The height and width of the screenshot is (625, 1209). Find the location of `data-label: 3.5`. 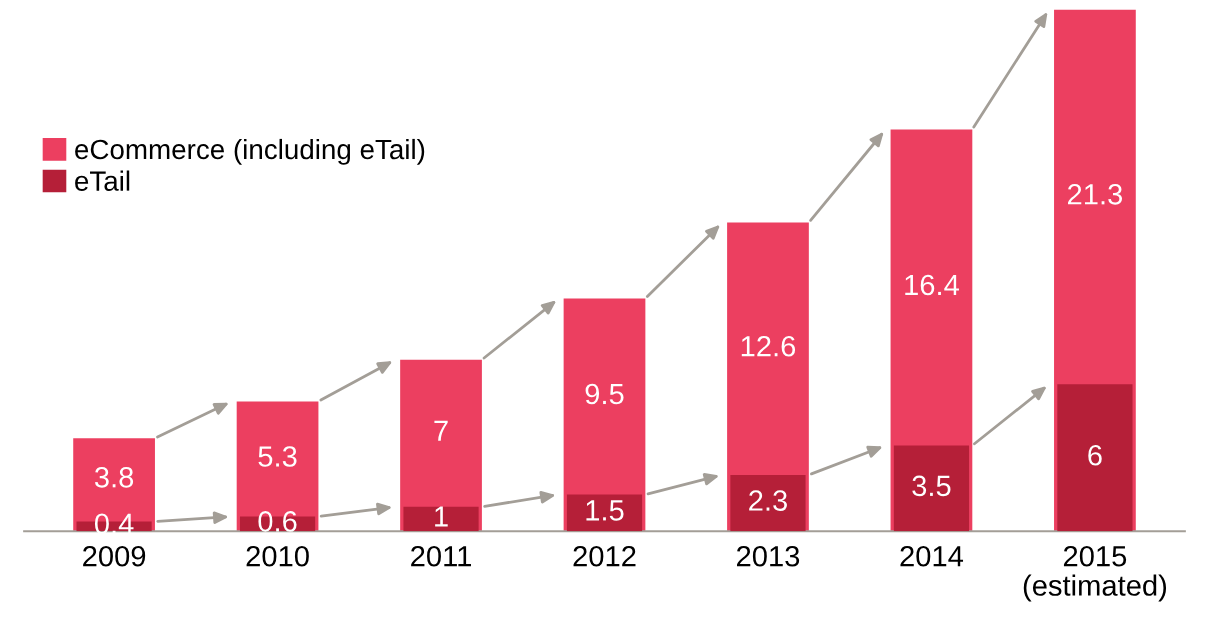

data-label: 3.5 is located at coordinates (931, 486).